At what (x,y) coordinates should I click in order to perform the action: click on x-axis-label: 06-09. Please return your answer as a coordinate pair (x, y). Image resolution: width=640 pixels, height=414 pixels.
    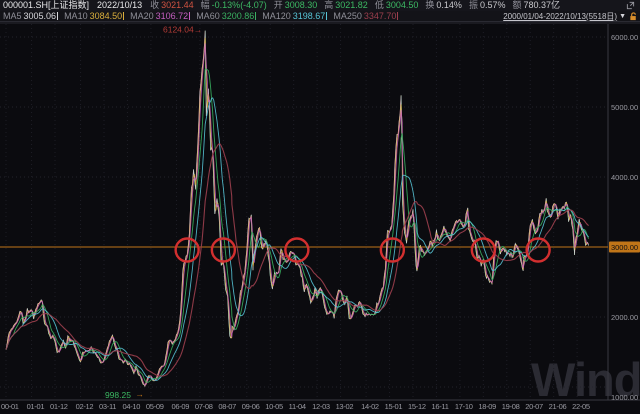
    Looking at the image, I should click on (180, 406).